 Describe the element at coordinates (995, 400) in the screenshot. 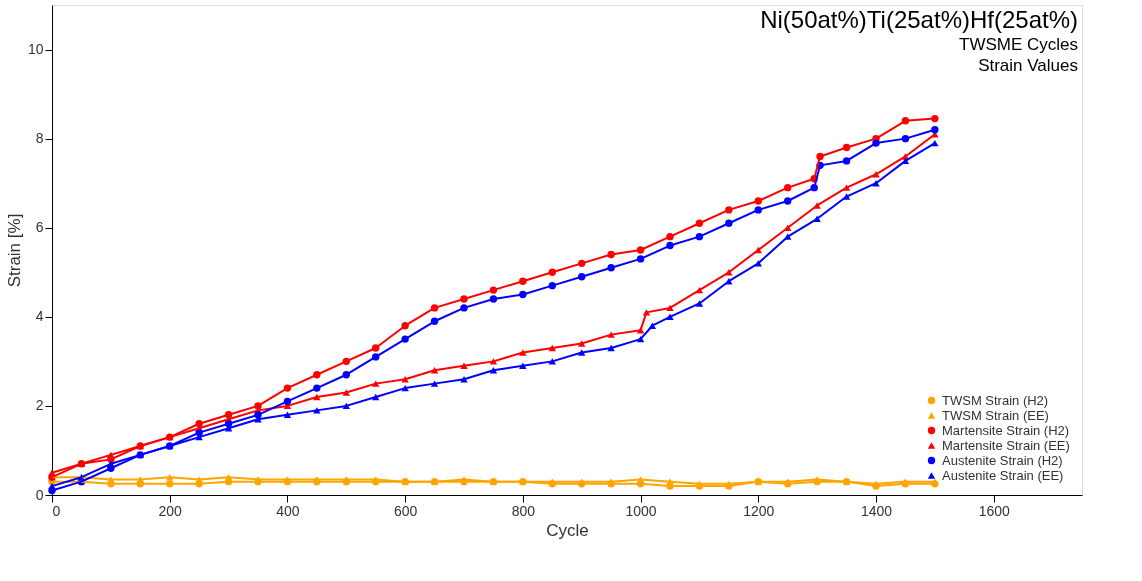

I see `legend-label: TWSM Strain (H2)` at that location.